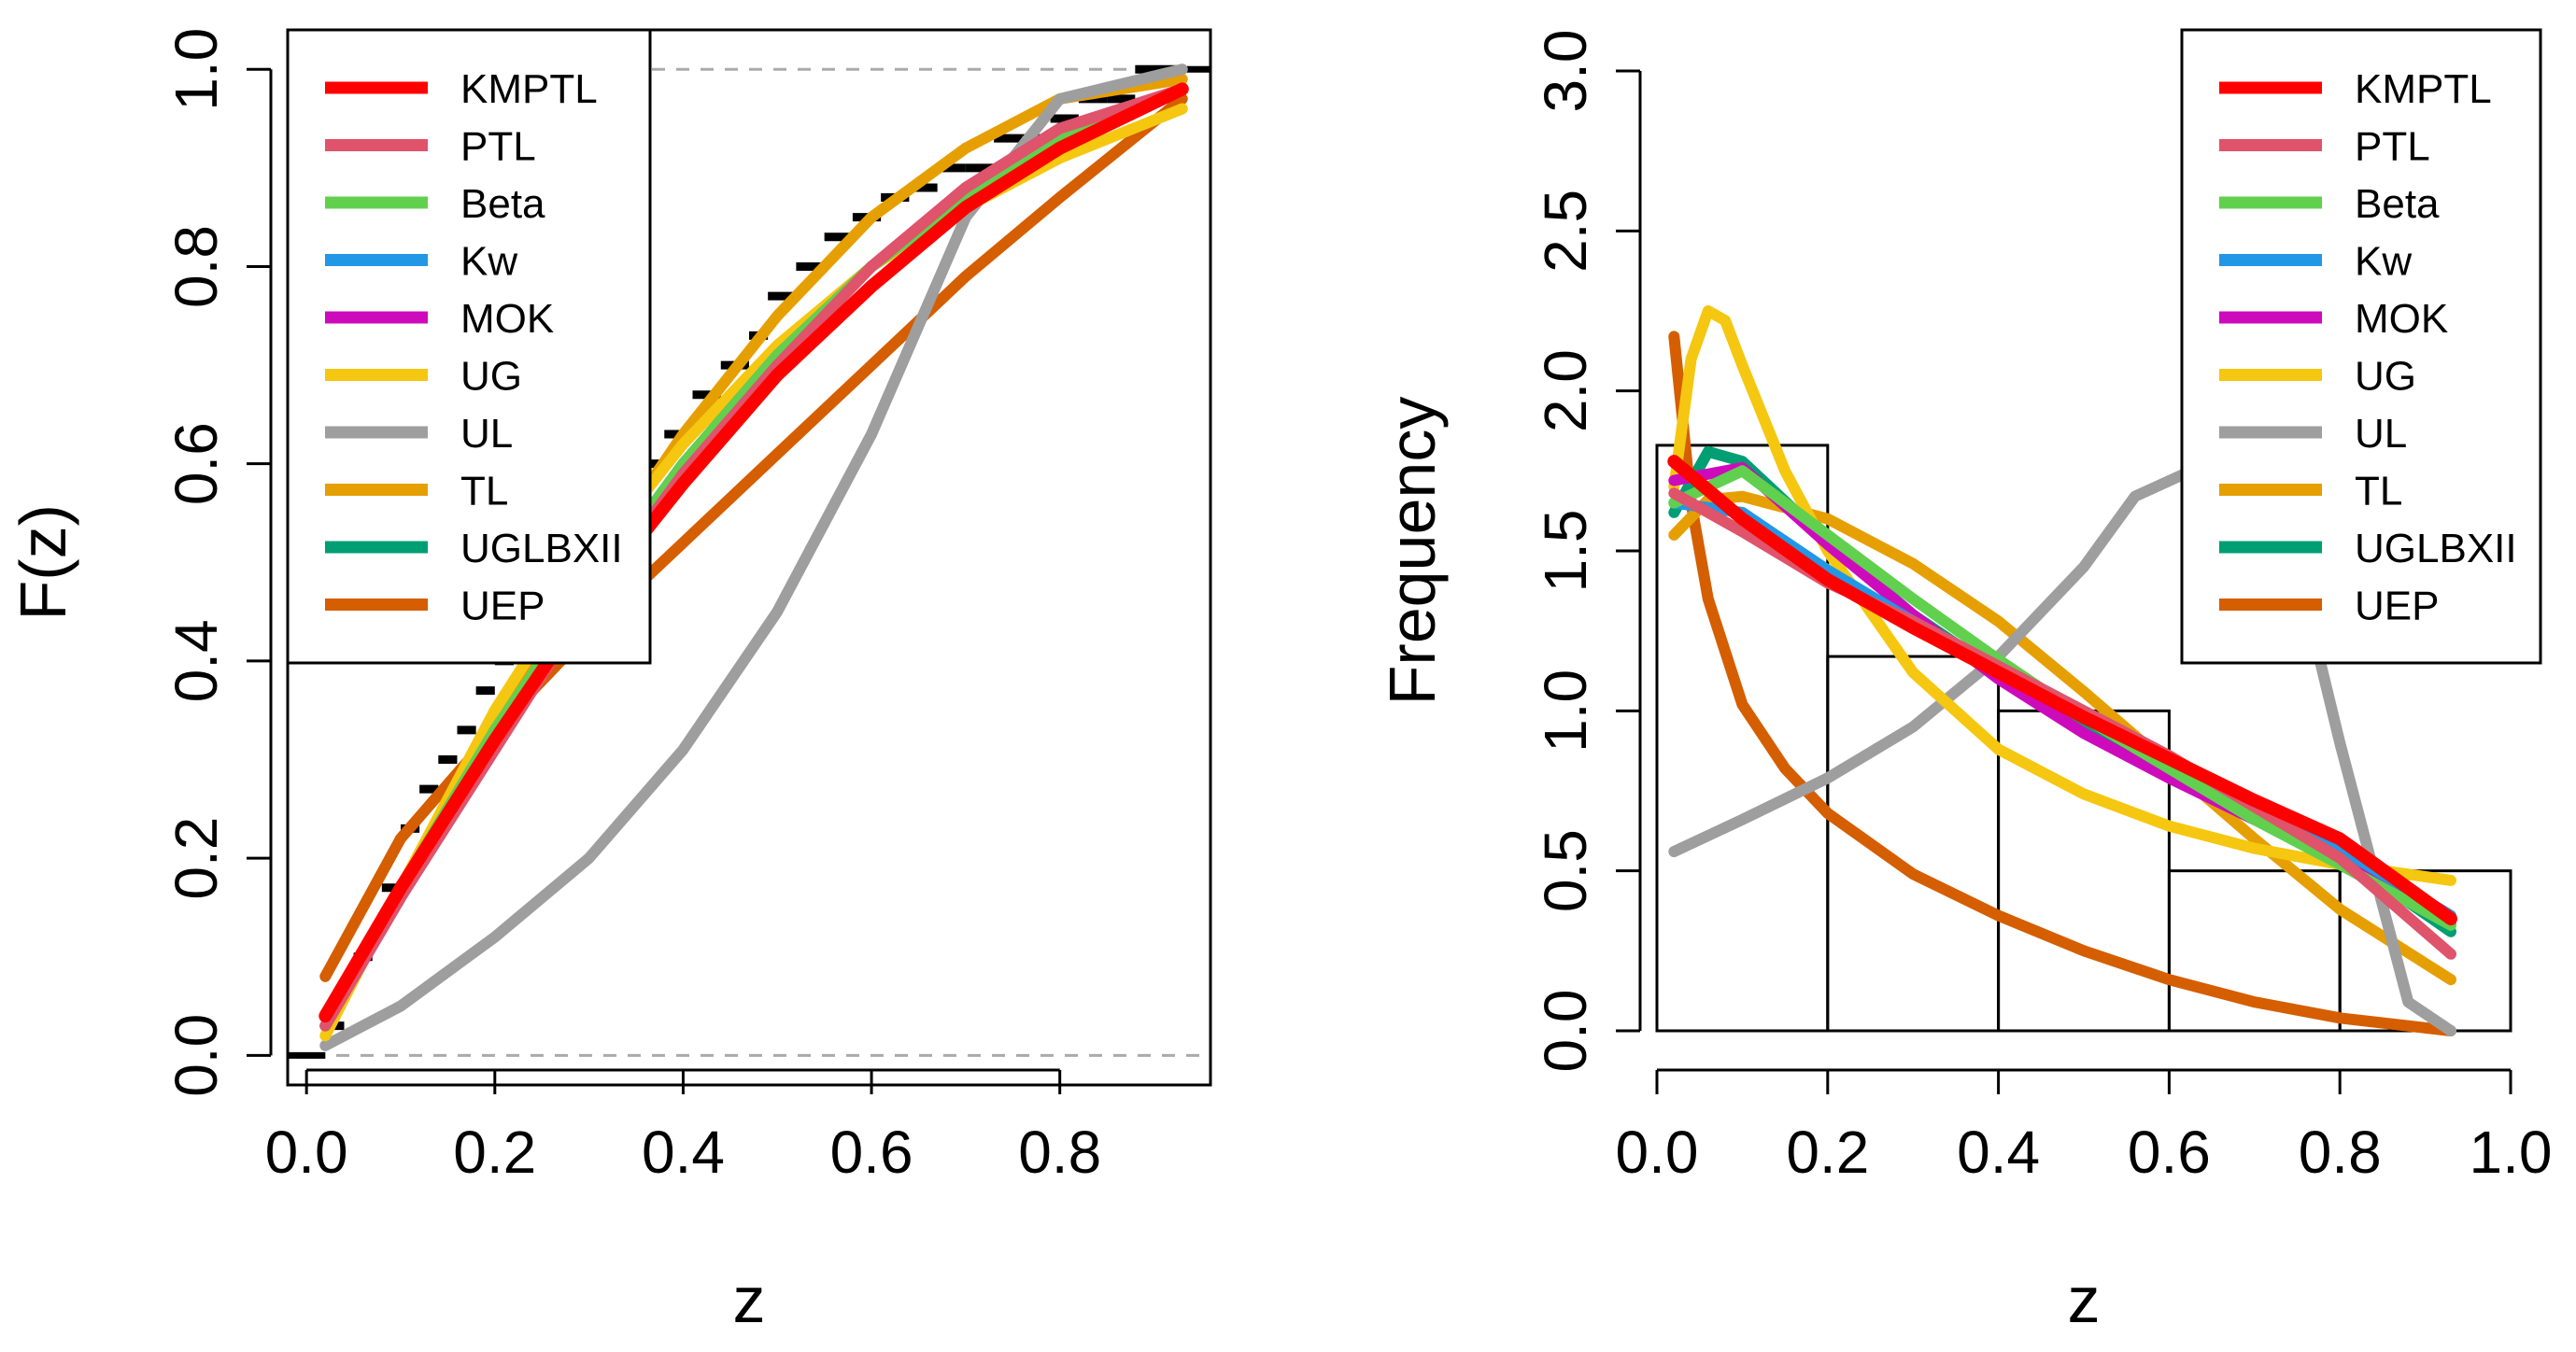 The width and height of the screenshot is (2576, 1352). What do you see at coordinates (196, 463) in the screenshot?
I see `y-tick-label: 0.6` at bounding box center [196, 463].